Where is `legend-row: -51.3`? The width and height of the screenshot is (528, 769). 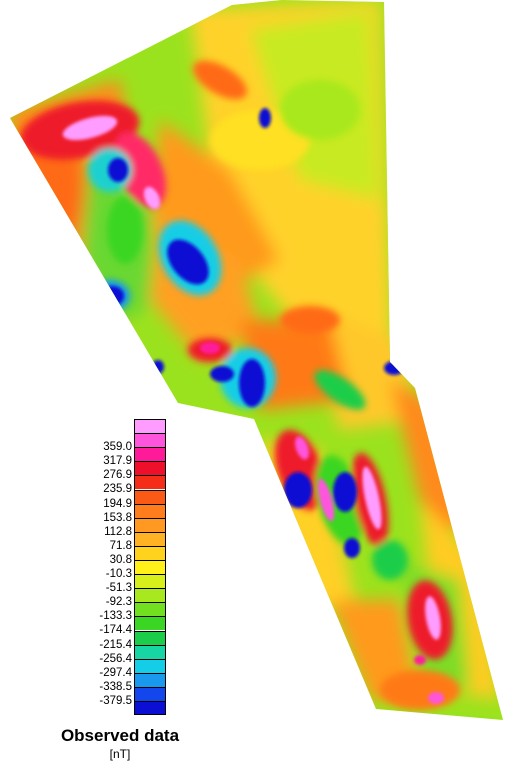
legend-row: -51.3 is located at coordinates (120, 584).